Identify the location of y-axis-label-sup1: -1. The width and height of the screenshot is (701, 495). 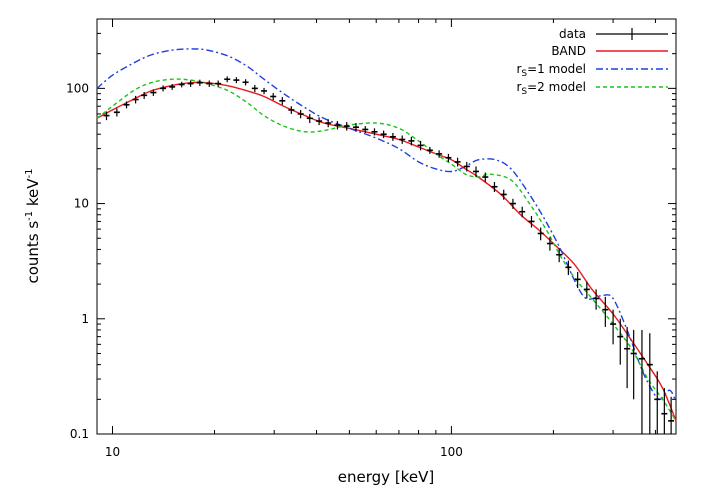
(29, 216).